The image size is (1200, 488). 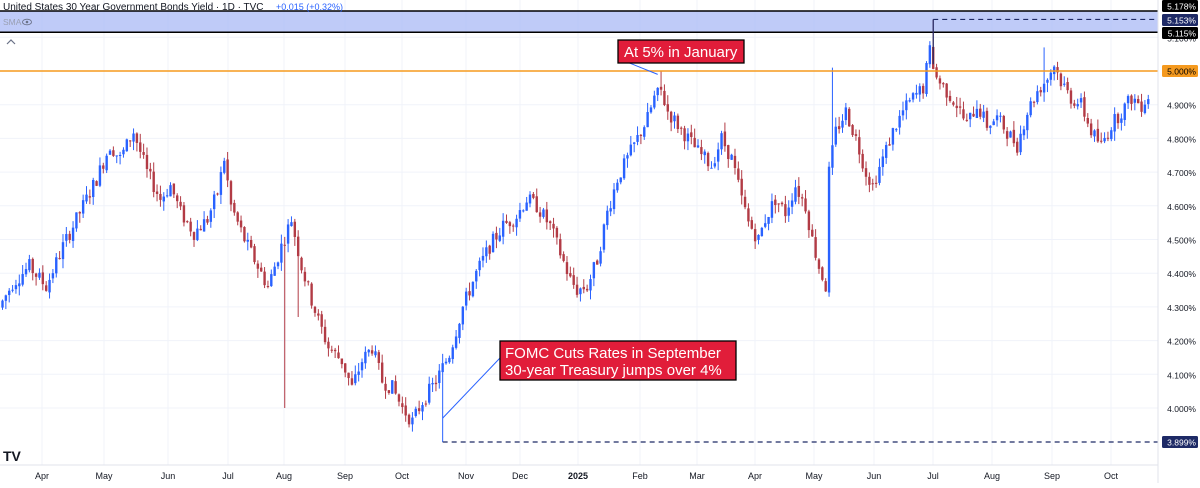 I want to click on time-tick-label: Sep, so click(x=345, y=476).